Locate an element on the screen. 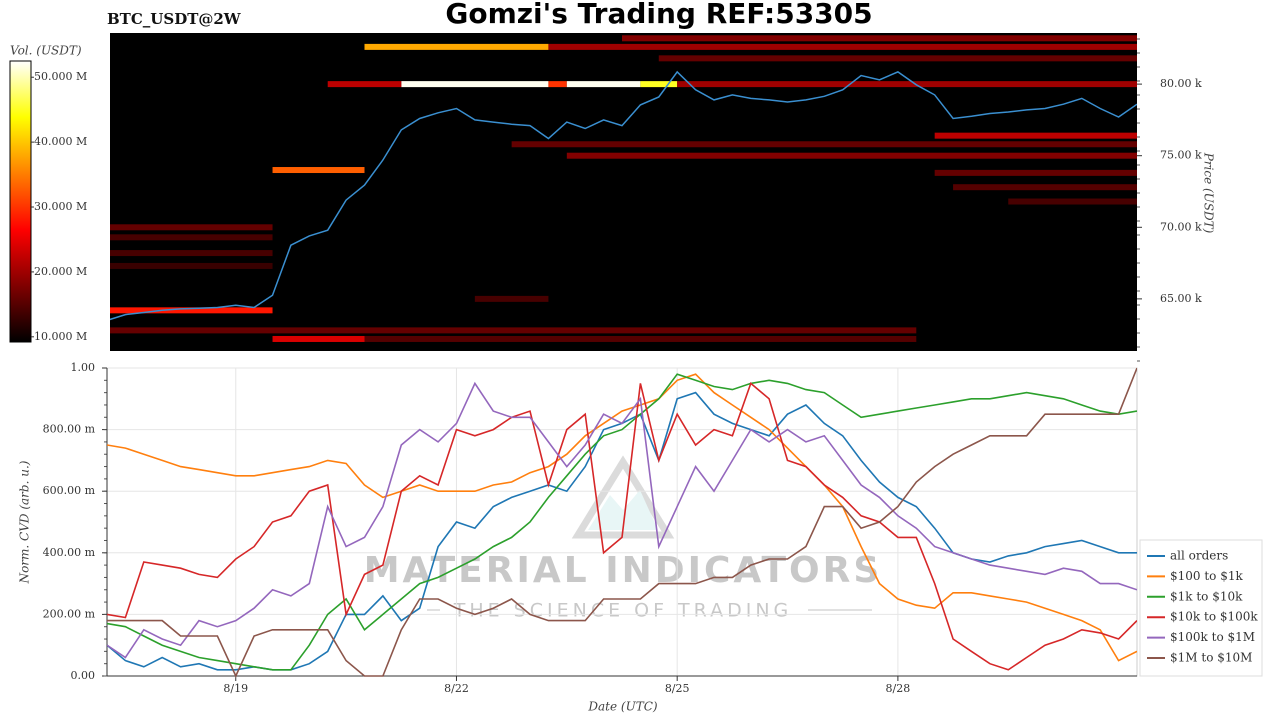 This screenshot has width=1280, height=720. colorbar is located at coordinates (20, 201).